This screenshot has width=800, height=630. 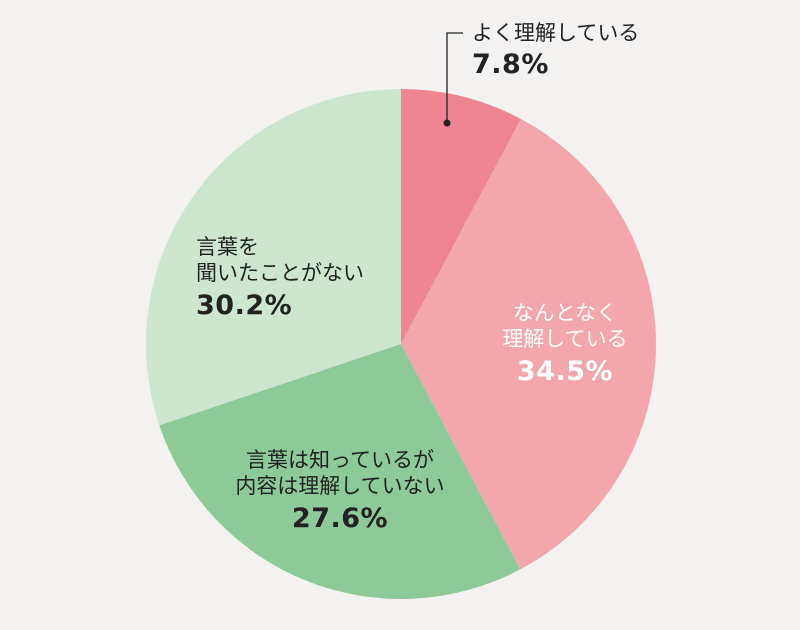 What do you see at coordinates (565, 371) in the screenshot?
I see `slice-1-value: 34.5%` at bounding box center [565, 371].